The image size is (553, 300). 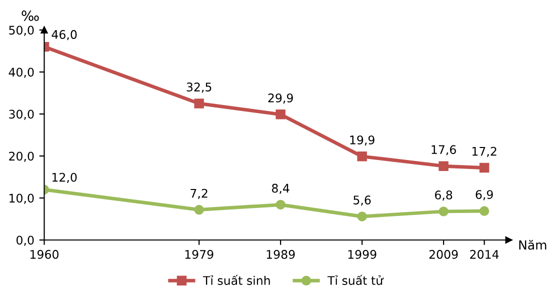 What do you see at coordinates (484, 151) in the screenshot?
I see `data-label: 17,2` at bounding box center [484, 151].